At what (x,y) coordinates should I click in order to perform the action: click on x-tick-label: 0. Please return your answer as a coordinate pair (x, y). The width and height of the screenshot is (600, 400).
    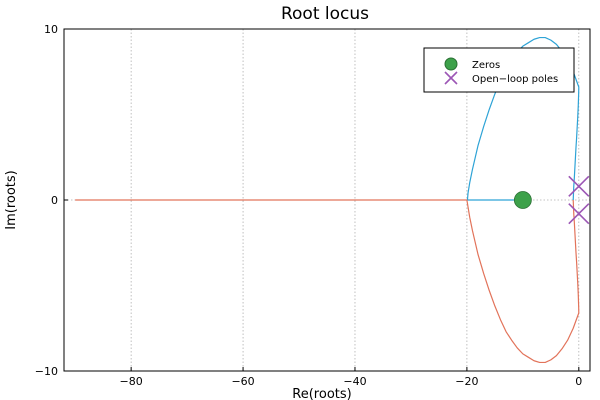
    Looking at the image, I should click on (578, 381).